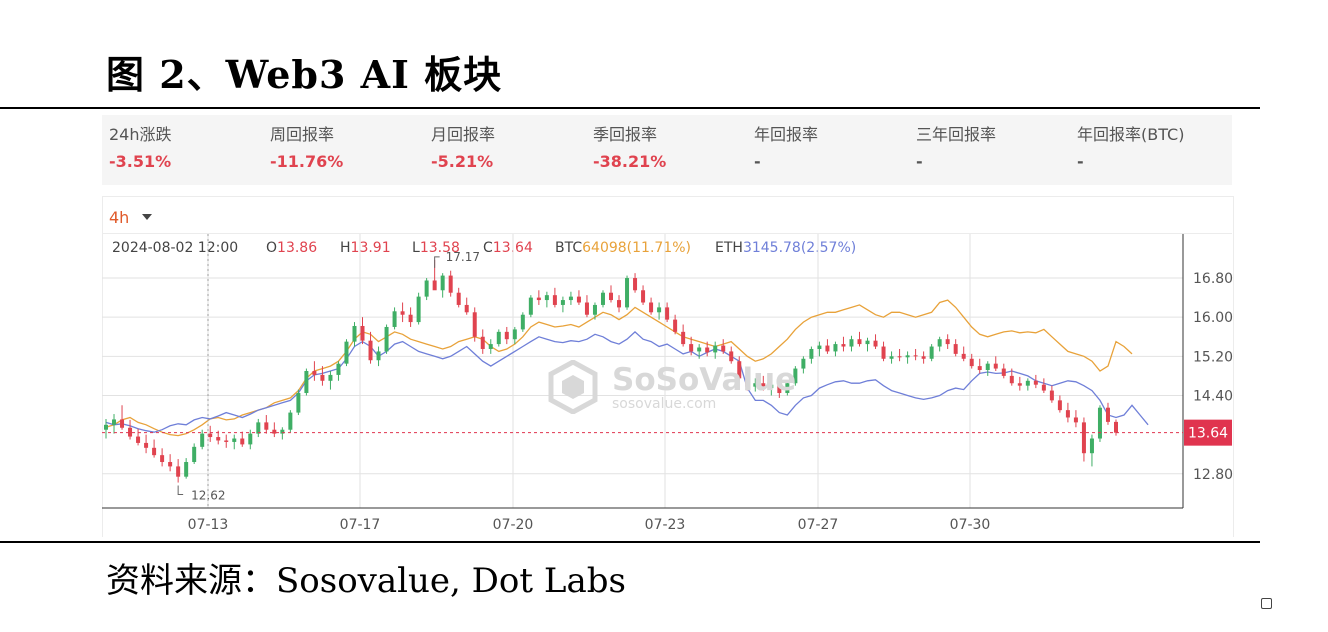 The image size is (1328, 632). I want to click on series-line-eth, so click(627, 382).